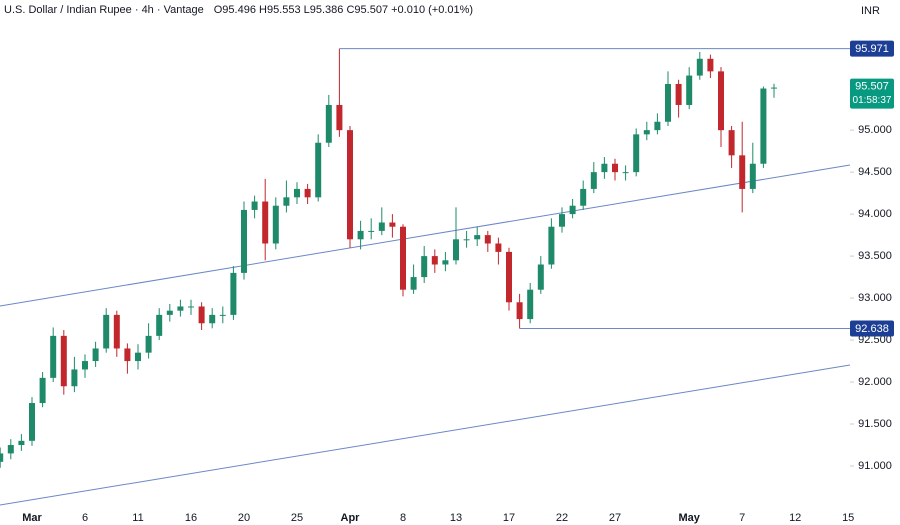 Image resolution: width=900 pixels, height=525 pixels. I want to click on level-label: 95.971, so click(872, 49).